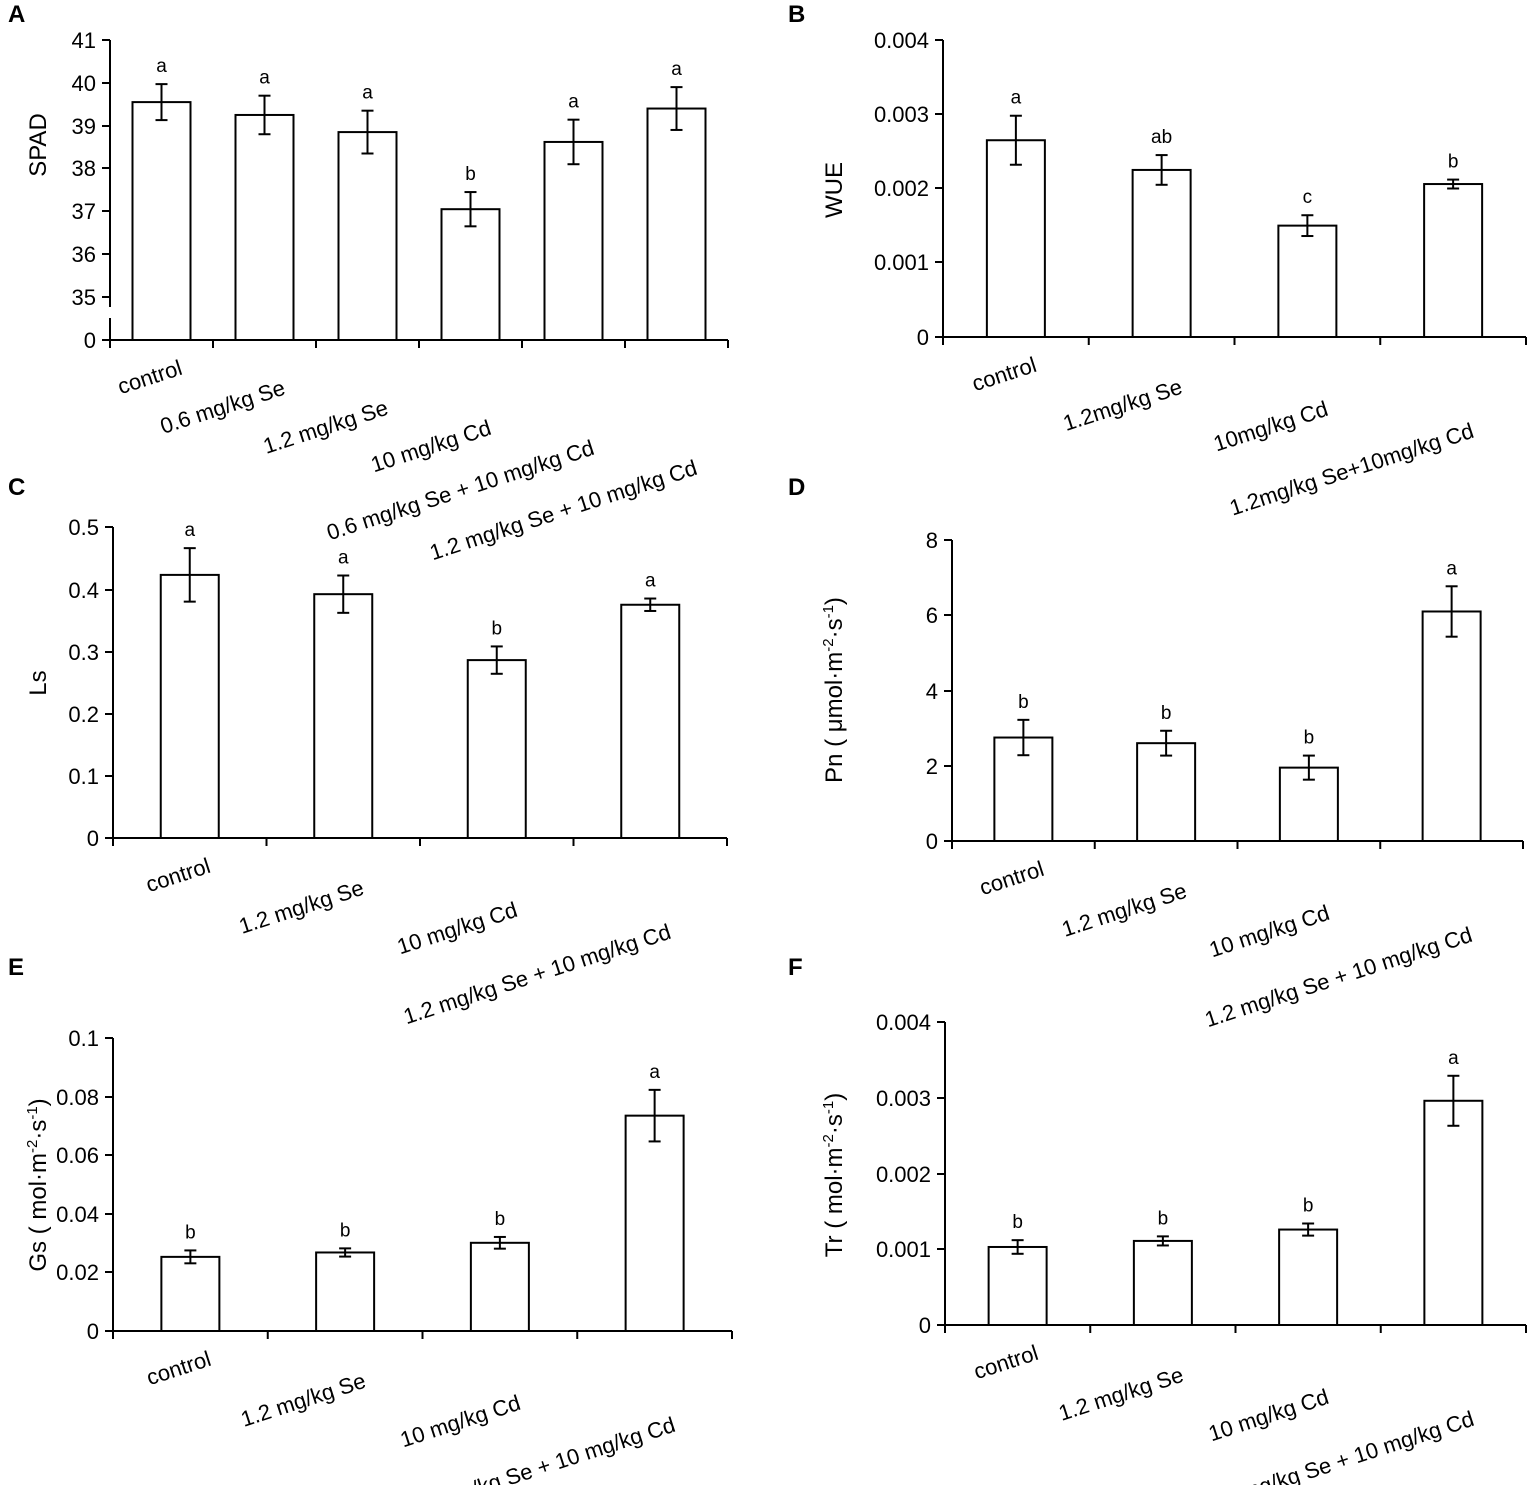 Image resolution: width=1535 pixels, height=1485 pixels. What do you see at coordinates (84, 211) in the screenshot?
I see `y-tick-label: 37` at bounding box center [84, 211].